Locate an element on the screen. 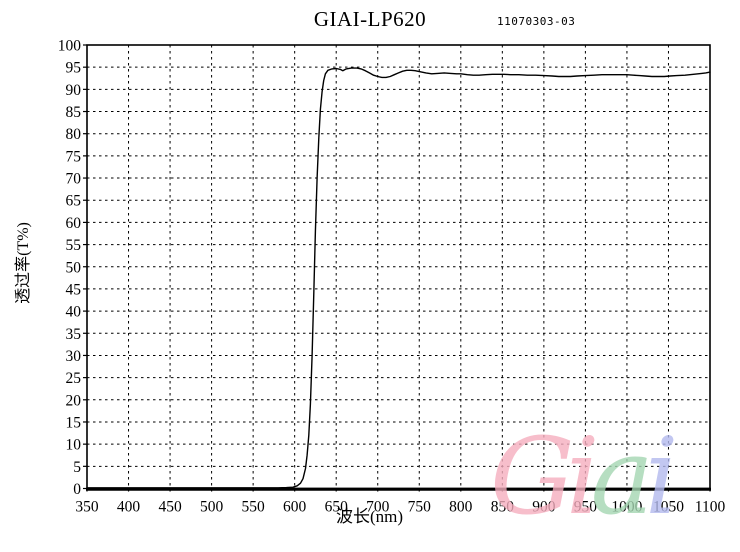 The height and width of the screenshot is (552, 740). x-tick-label: 850 is located at coordinates (503, 507).